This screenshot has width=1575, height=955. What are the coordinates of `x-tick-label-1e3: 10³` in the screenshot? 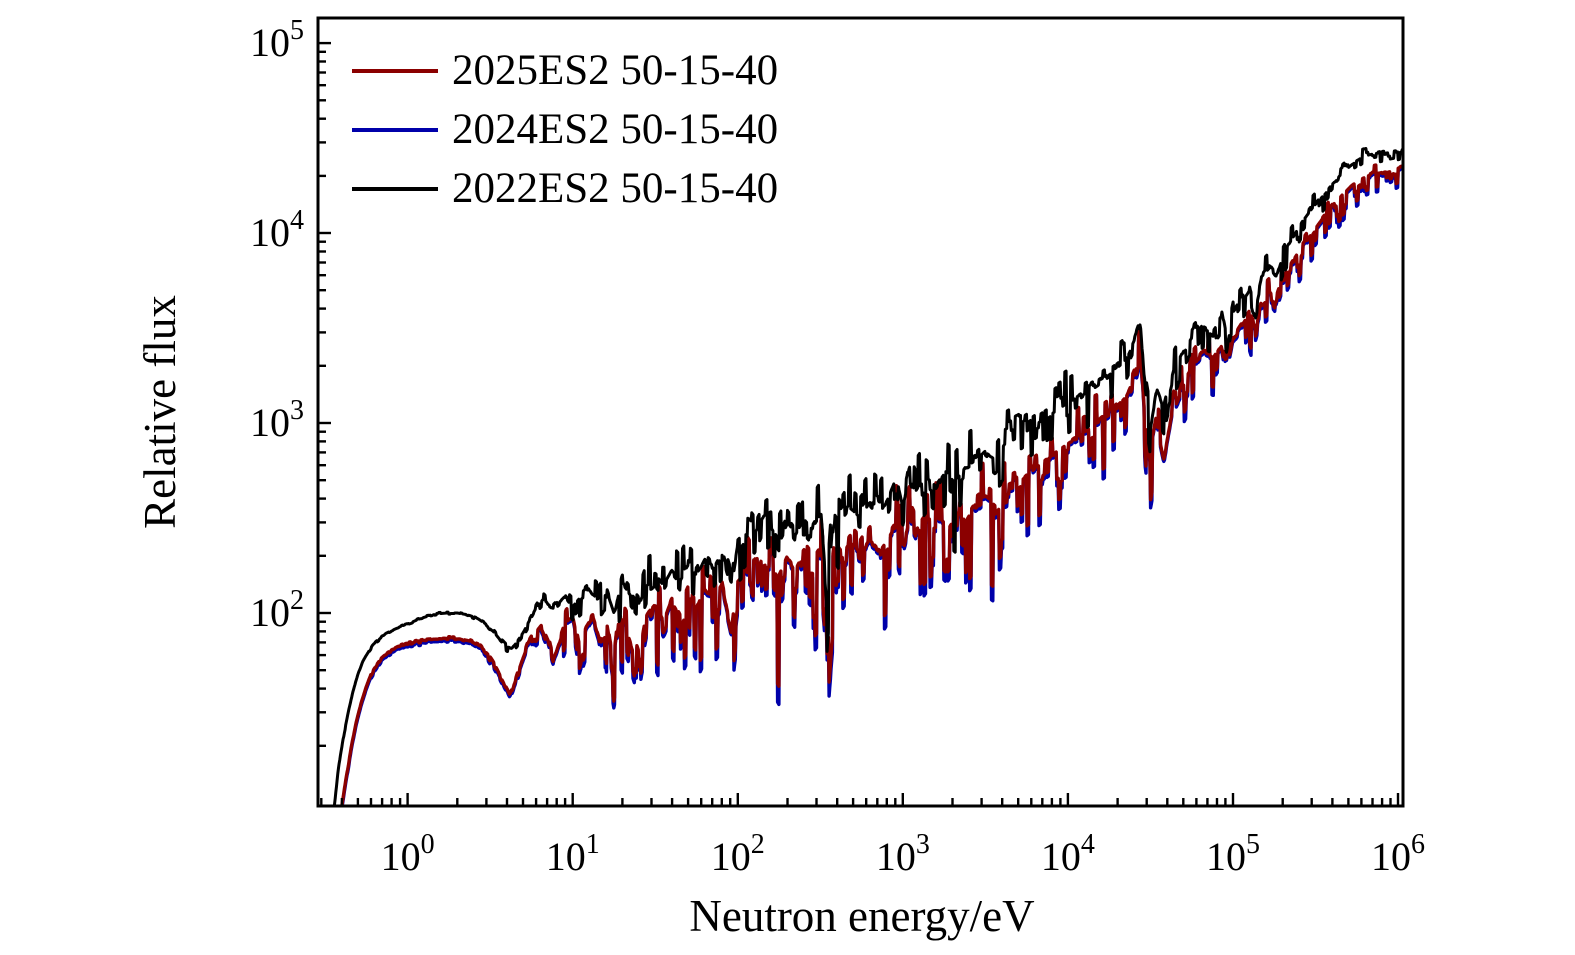 It's located at (903, 854).